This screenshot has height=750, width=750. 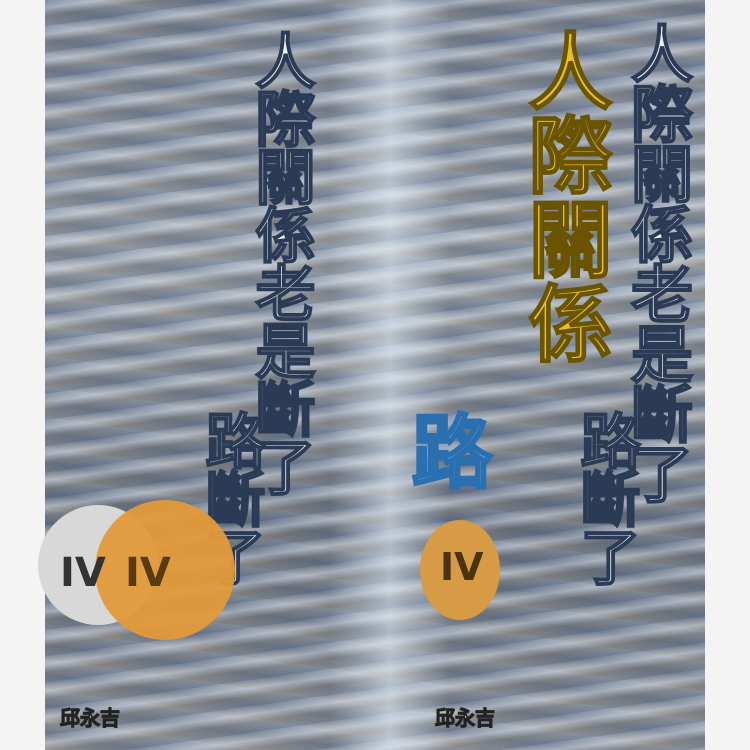 What do you see at coordinates (605, 497) in the screenshot?
I see `subtitle-right: 路斷了` at bounding box center [605, 497].